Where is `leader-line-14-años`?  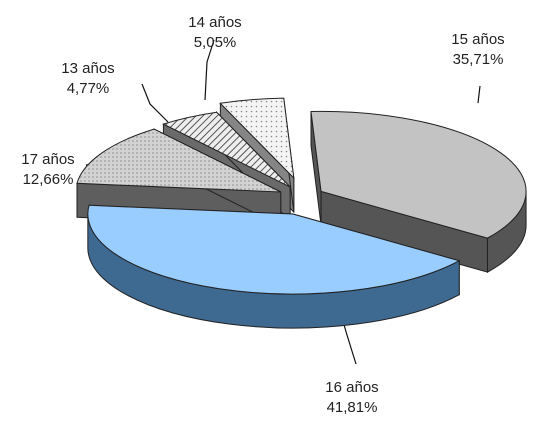 leader-line-14-años is located at coordinates (209, 70).